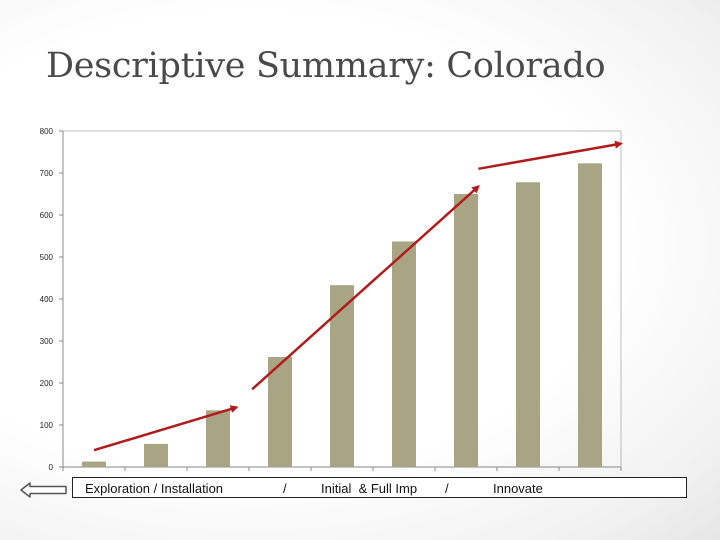 This screenshot has height=540, width=720. I want to click on y-tick-label: 200, so click(47, 383).